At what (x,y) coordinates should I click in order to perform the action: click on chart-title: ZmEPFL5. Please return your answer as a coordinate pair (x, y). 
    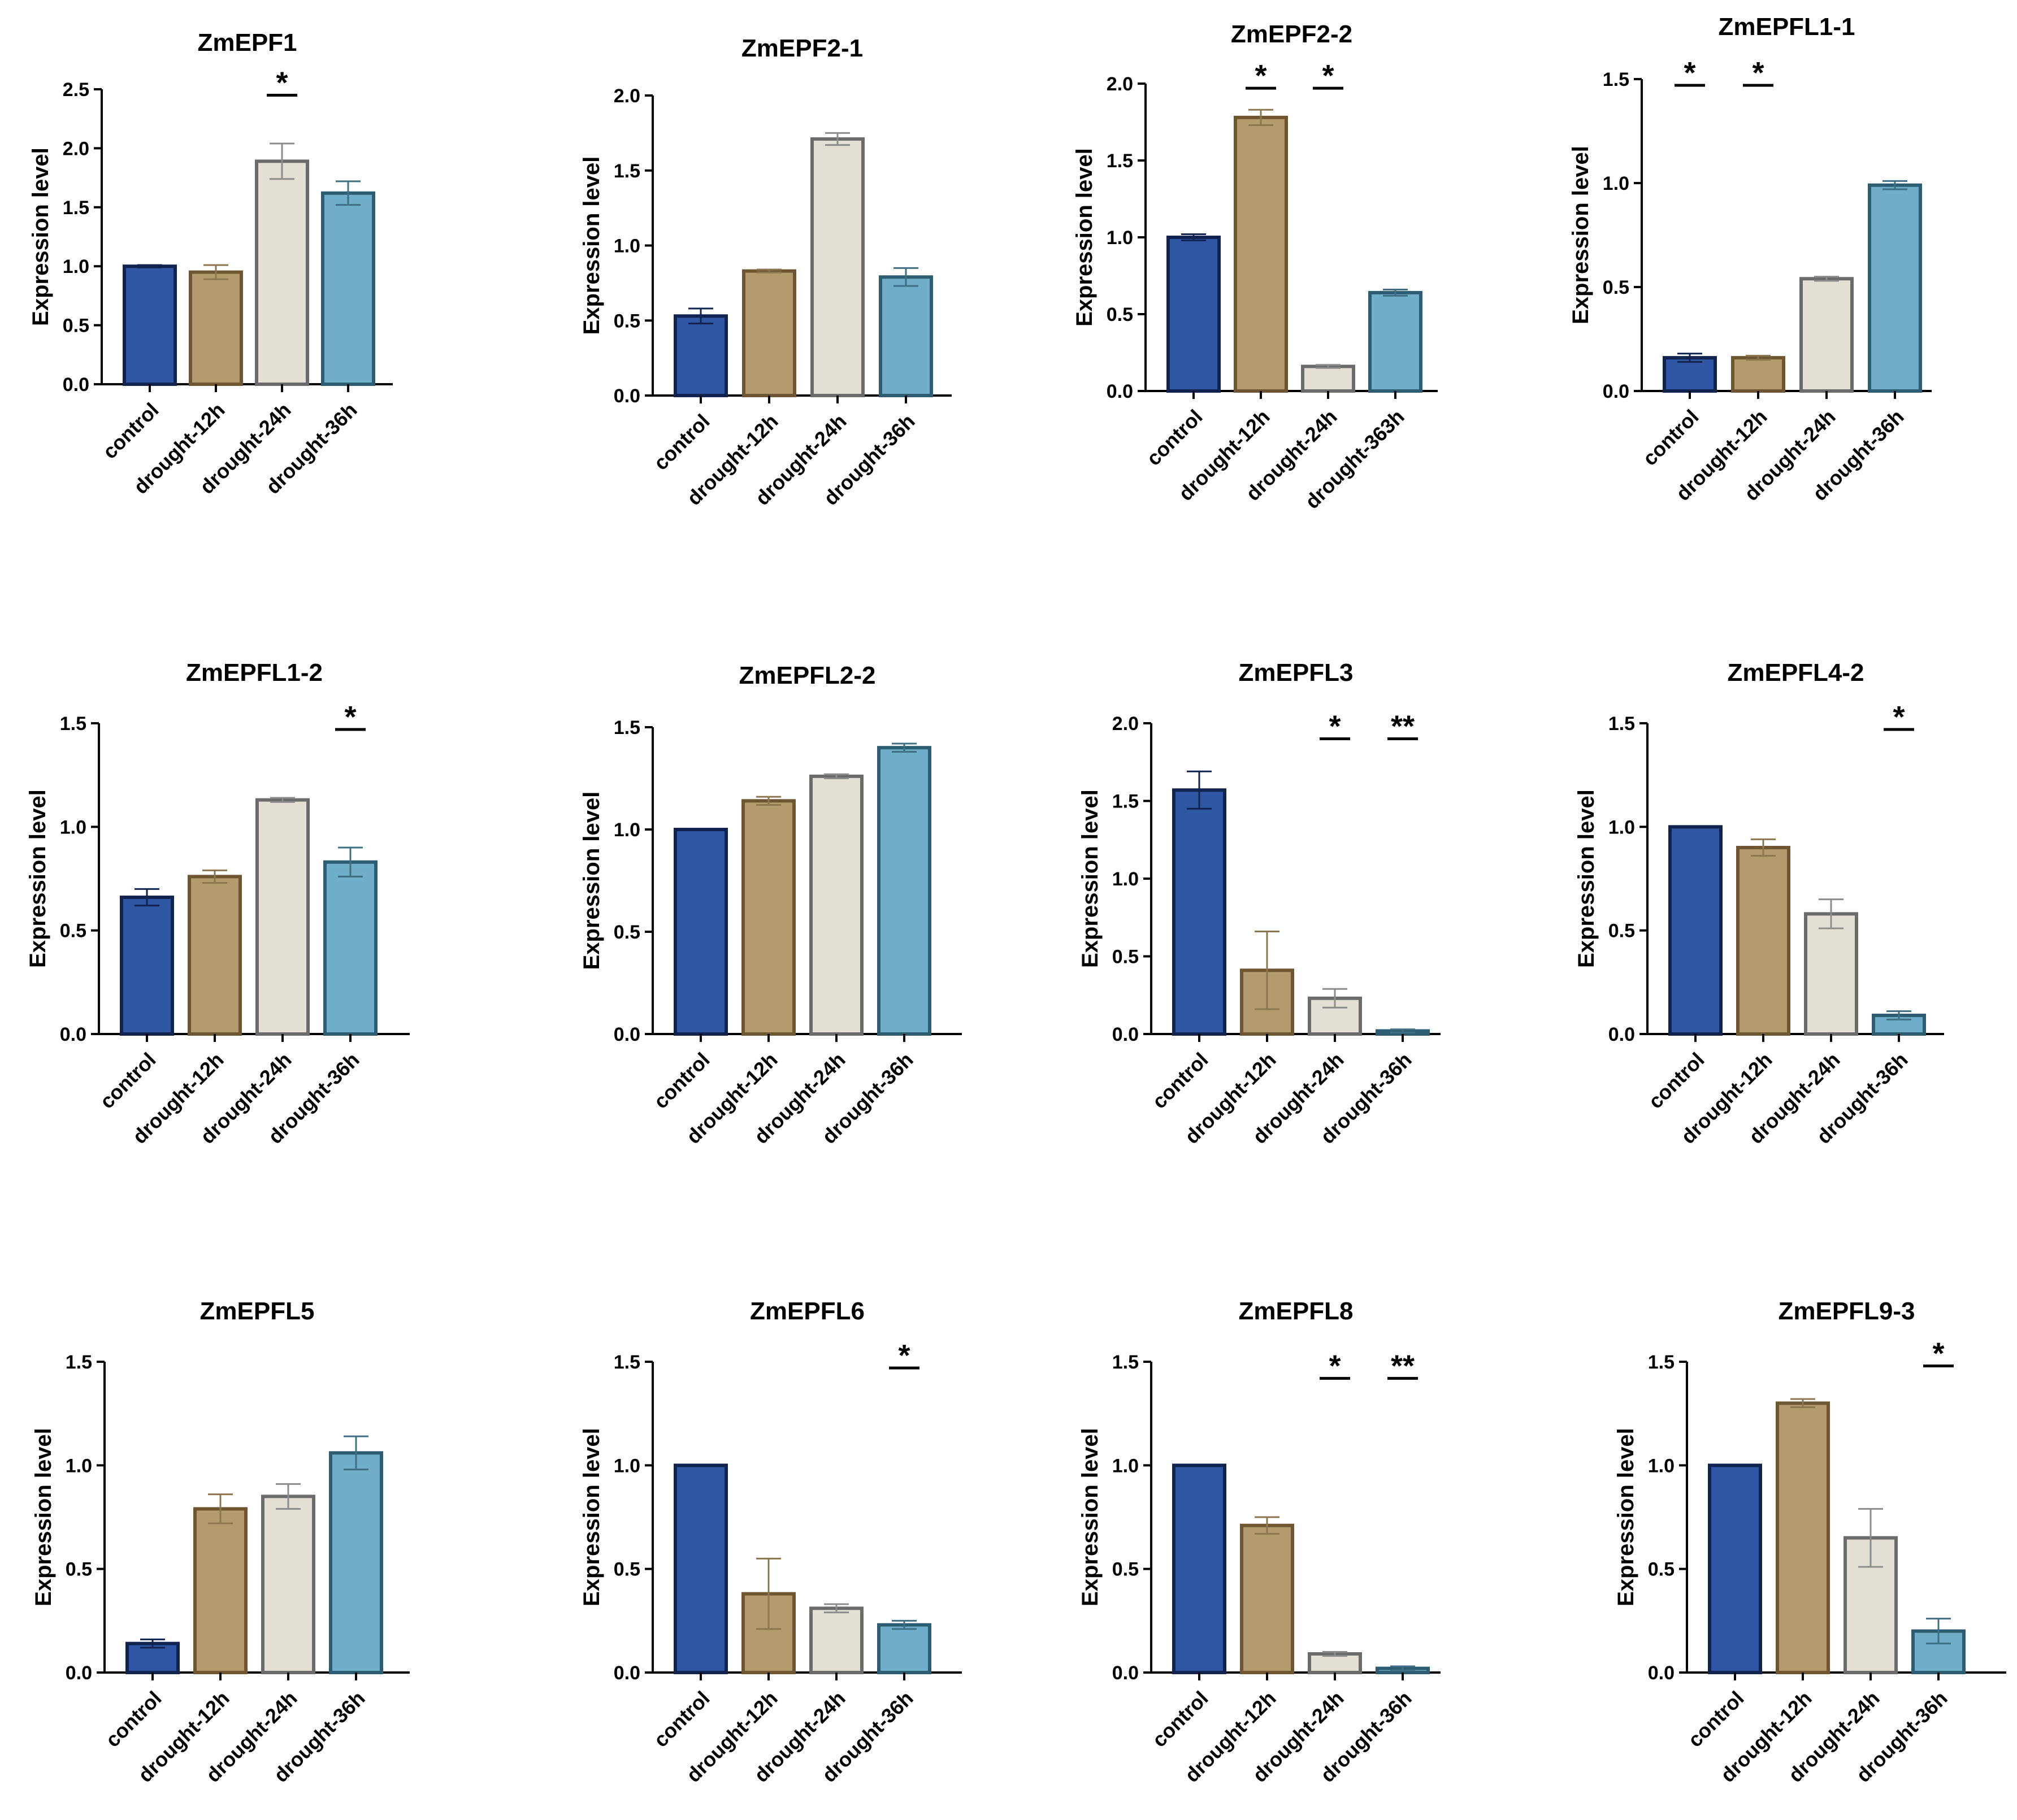
    Looking at the image, I should click on (257, 1311).